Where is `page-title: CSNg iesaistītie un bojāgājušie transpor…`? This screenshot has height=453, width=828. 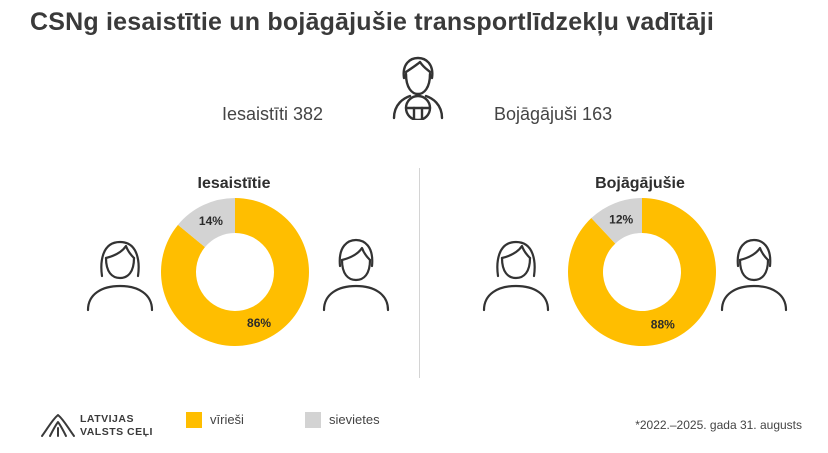
page-title: CSNg iesaistītie un bojāgājušie transpor… is located at coordinates (372, 22).